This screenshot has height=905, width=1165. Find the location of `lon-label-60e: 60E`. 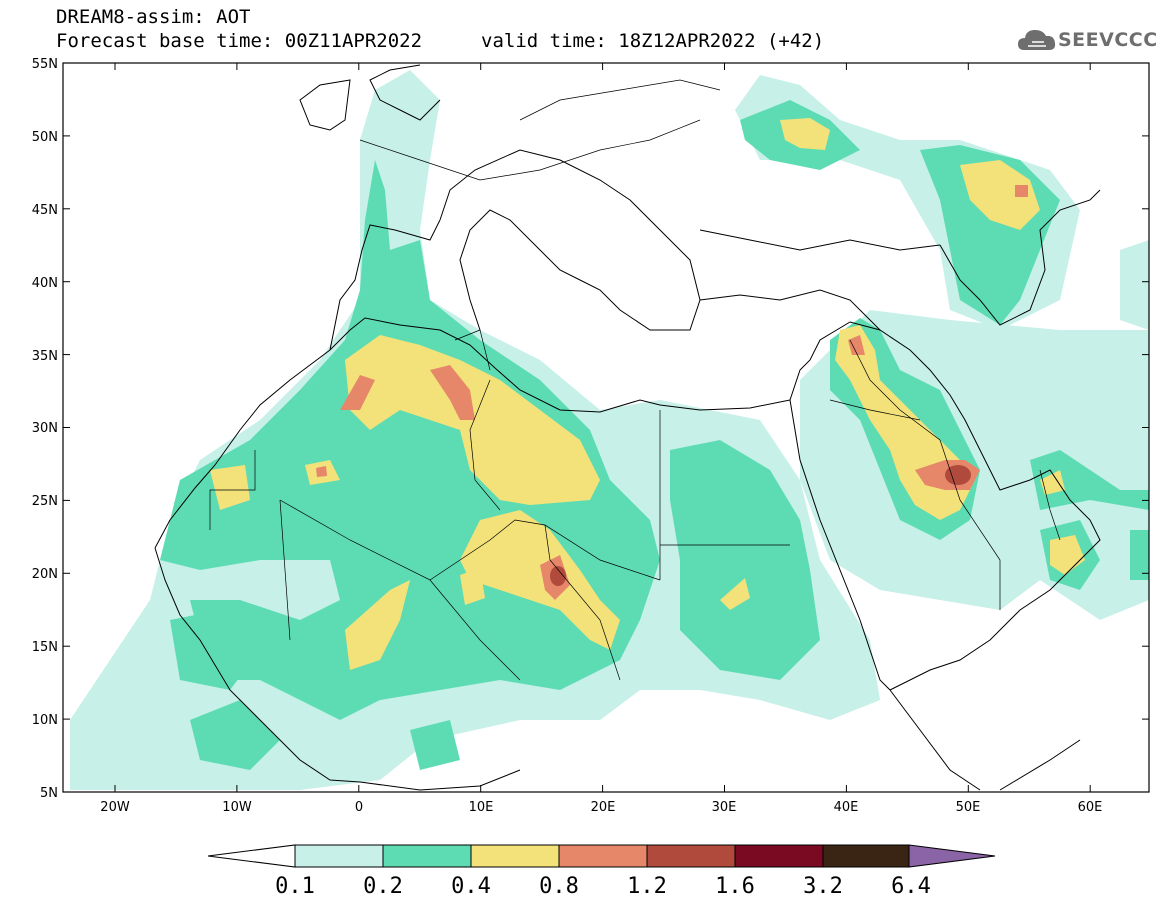

lon-label-60e: 60E is located at coordinates (1090, 807).